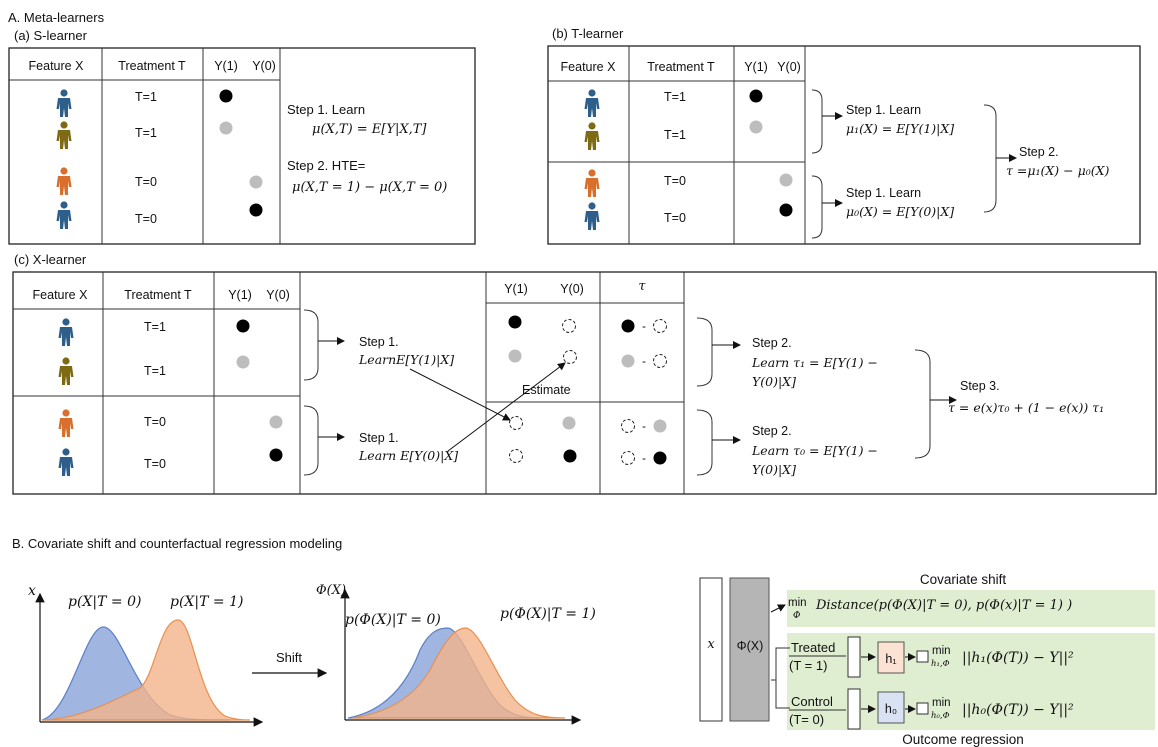 The width and height of the screenshot is (1158, 747). Describe the element at coordinates (460, 394) in the screenshot. I see `estimate-arrow` at that location.